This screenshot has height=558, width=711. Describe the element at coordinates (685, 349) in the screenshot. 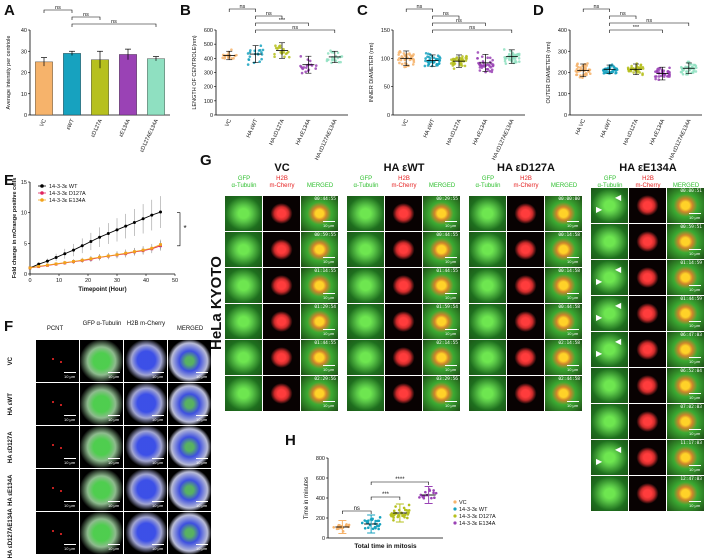

I see `merged-frame: 06:47:03 10 μm` at that location.